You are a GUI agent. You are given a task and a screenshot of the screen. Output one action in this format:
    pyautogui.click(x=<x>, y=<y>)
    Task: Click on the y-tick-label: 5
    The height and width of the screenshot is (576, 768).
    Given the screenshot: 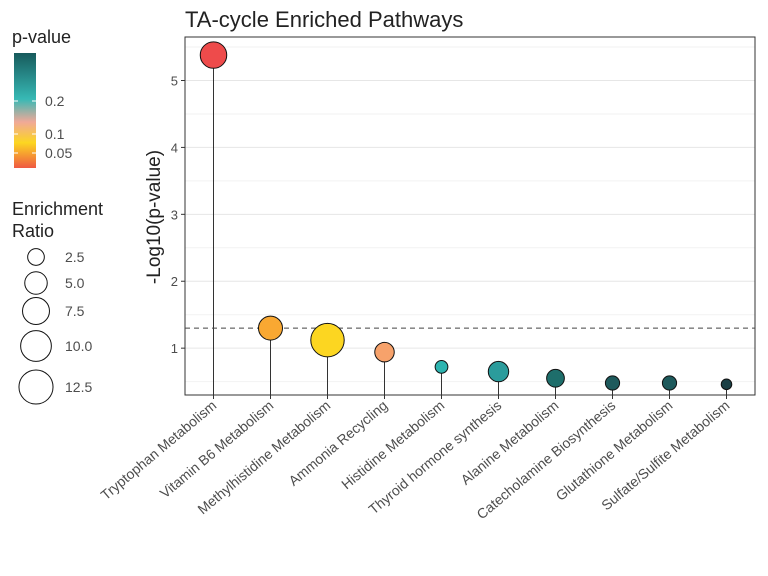 What is the action you would take?
    pyautogui.click(x=174, y=80)
    